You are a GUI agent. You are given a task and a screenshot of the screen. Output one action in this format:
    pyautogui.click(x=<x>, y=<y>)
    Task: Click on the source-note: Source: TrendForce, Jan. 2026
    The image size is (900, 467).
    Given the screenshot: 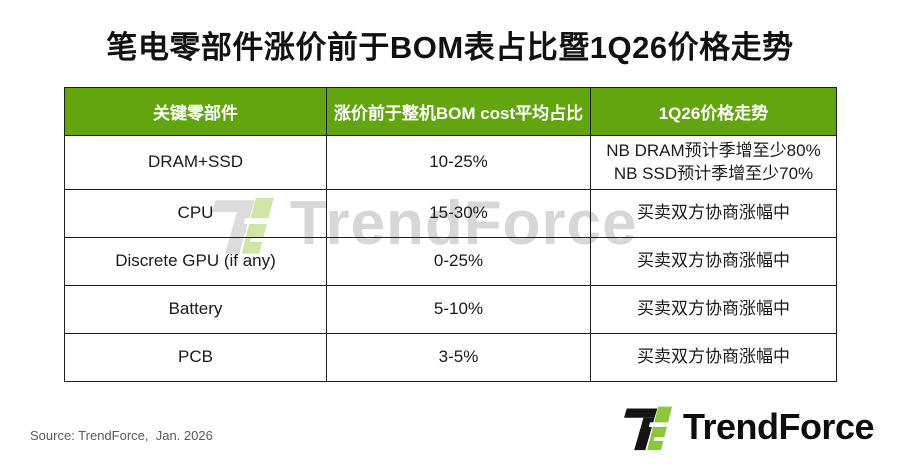 What is the action you would take?
    pyautogui.click(x=121, y=435)
    